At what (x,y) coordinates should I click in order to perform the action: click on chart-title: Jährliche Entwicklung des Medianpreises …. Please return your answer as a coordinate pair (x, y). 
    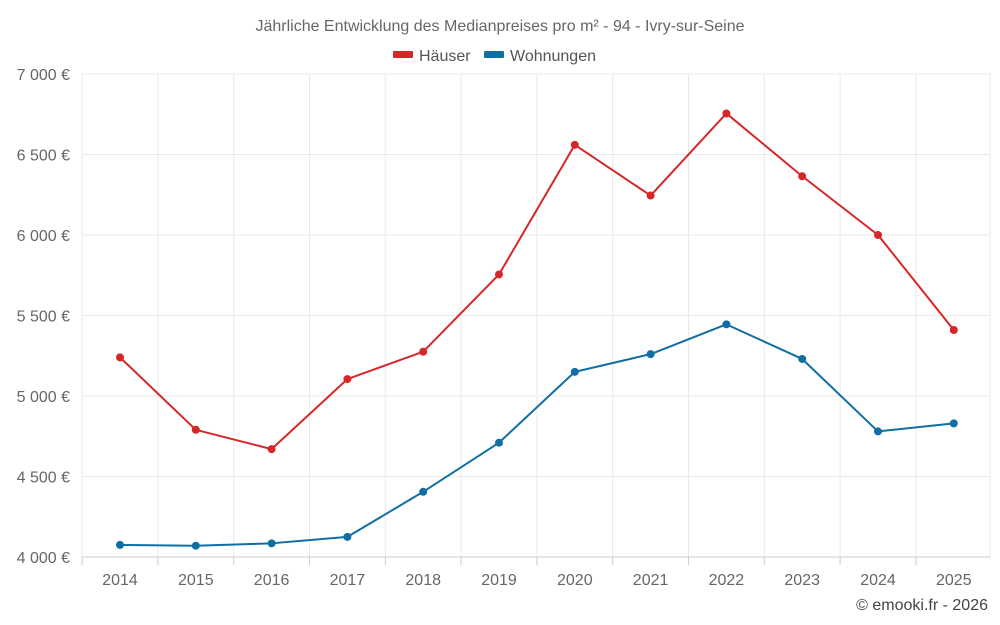
    Looking at the image, I should click on (499, 26).